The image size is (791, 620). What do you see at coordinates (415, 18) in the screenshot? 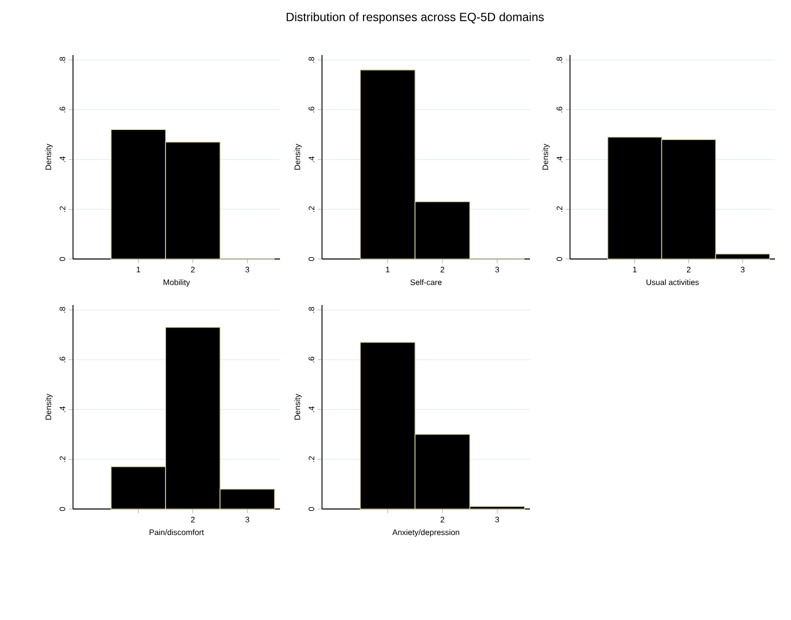
I see `chart-title: Distribution of responses across EQ-5D domains` at bounding box center [415, 18].